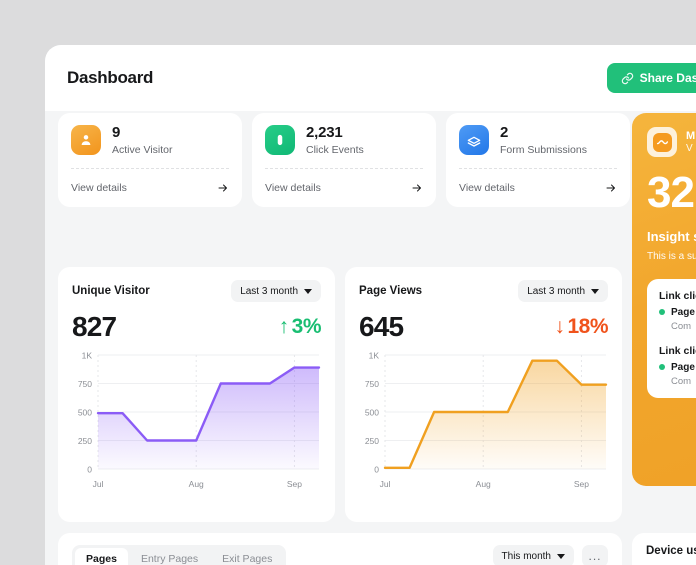 This screenshot has width=696, height=565. What do you see at coordinates (543, 140) in the screenshot?
I see `stat-text: 2 Form Submissions` at bounding box center [543, 140].